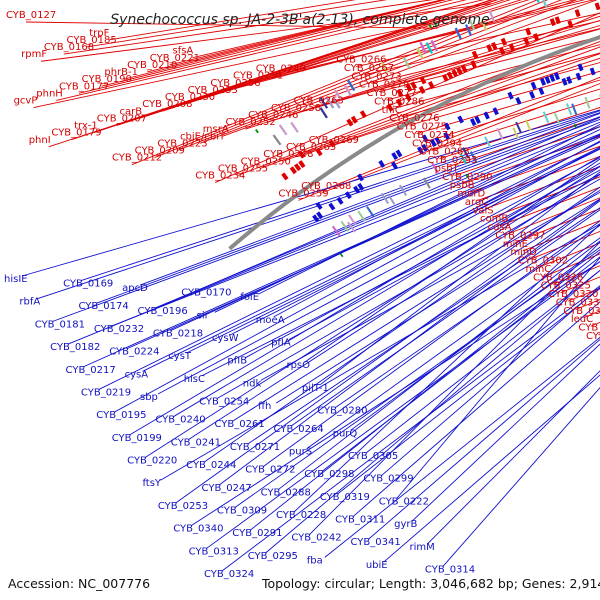 This screenshot has height=600, width=600. I want to click on forward-gene-label: phnH, so click(49, 93).